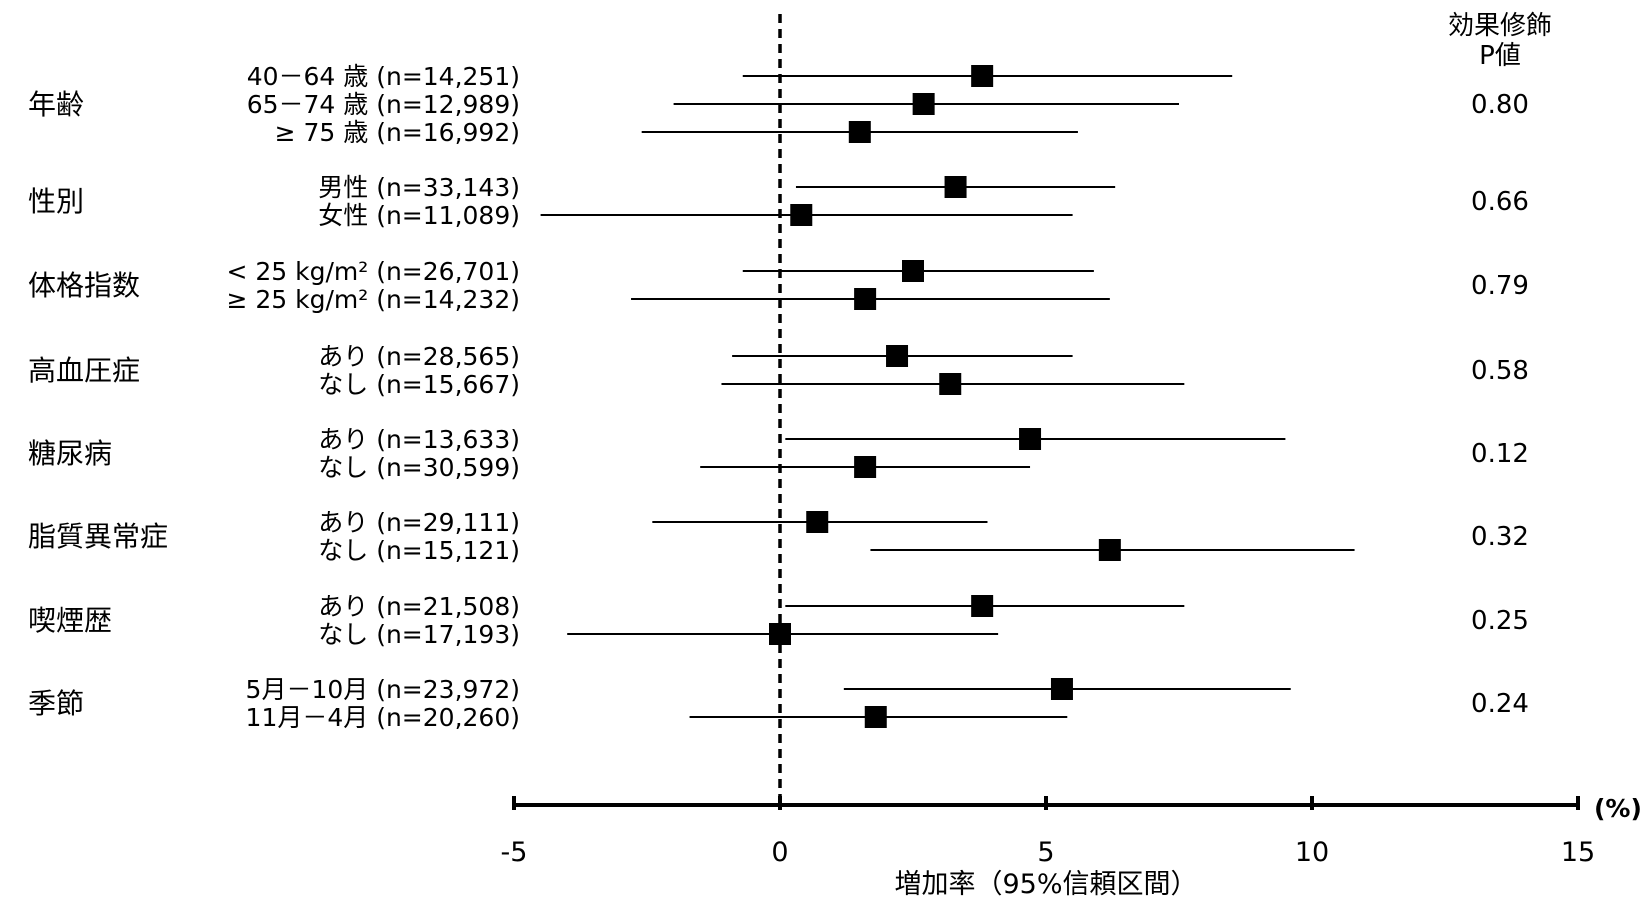 This screenshot has height=901, width=1640. Describe the element at coordinates (383, 76) in the screenshot. I see `row-label: 40－64 歳 (n=14,251)` at that location.